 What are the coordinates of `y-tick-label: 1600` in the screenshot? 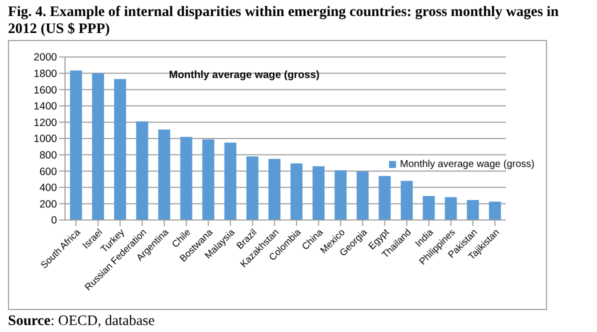 It's located at (46, 90).